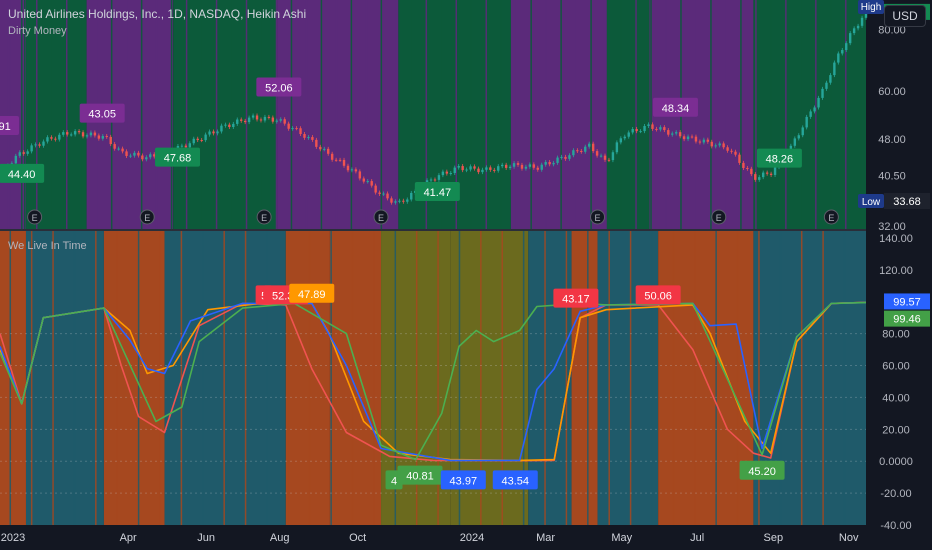  What do you see at coordinates (464, 481) in the screenshot?
I see `indicator-label-text: 43.97` at bounding box center [464, 481].